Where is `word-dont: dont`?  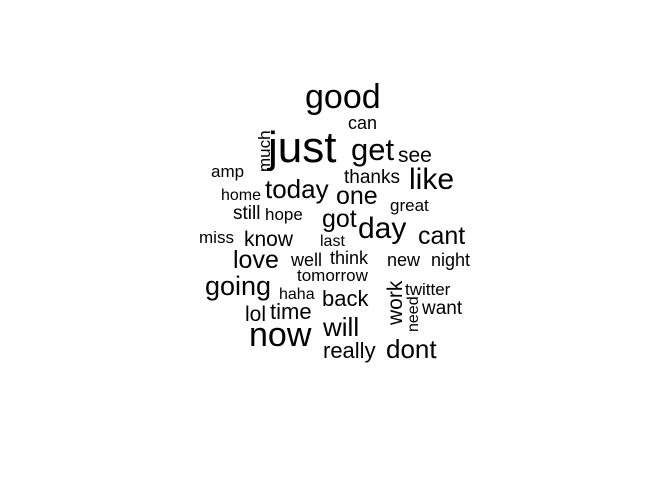
word-dont: dont is located at coordinates (411, 349).